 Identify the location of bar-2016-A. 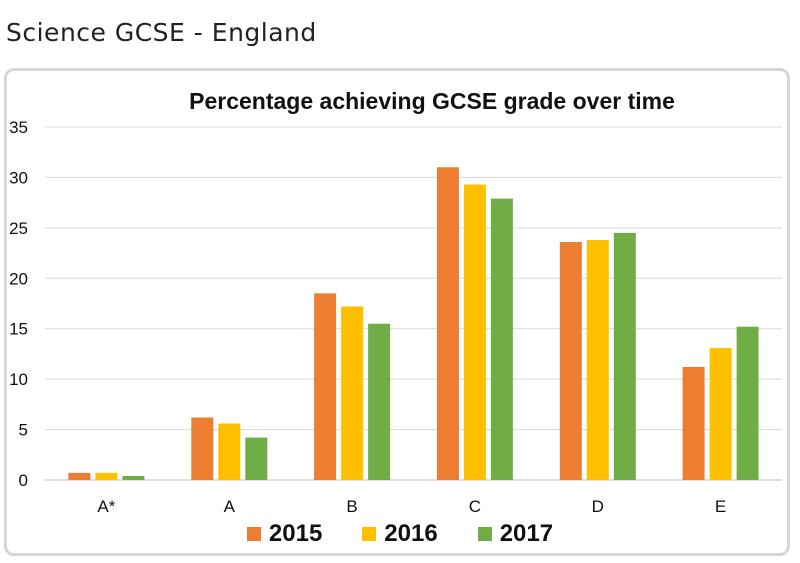
(229, 451).